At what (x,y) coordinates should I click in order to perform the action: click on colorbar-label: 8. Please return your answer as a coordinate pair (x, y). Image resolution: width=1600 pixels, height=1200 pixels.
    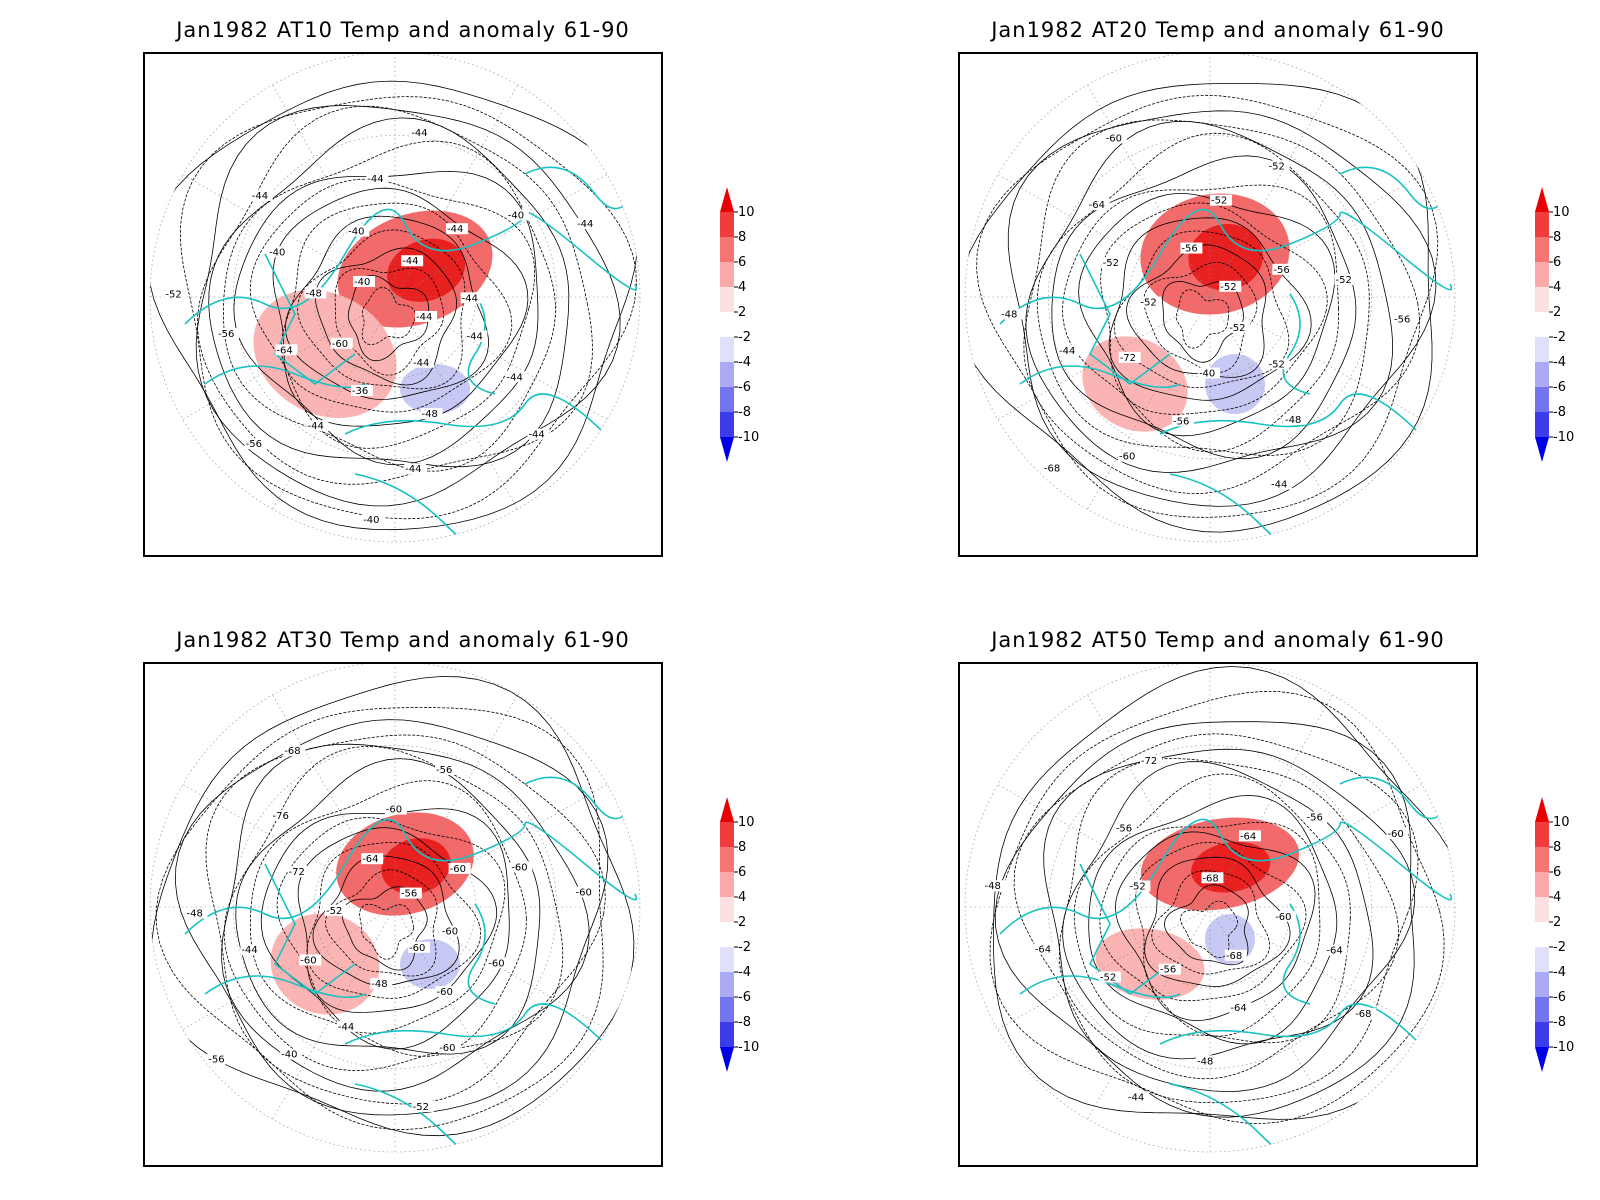
    Looking at the image, I should click on (1557, 237).